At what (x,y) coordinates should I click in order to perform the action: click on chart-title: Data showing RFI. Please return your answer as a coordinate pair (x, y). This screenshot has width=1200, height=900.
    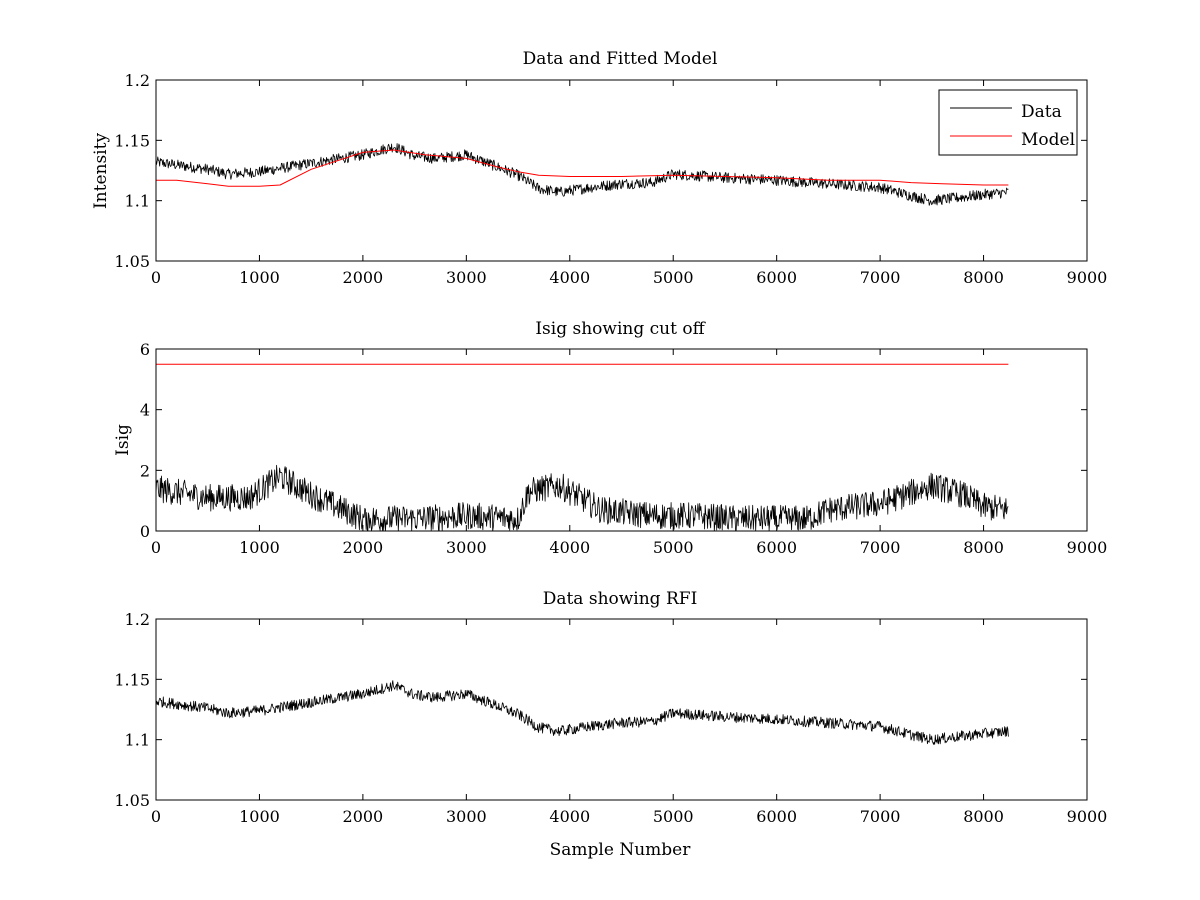
    Looking at the image, I should click on (620, 599).